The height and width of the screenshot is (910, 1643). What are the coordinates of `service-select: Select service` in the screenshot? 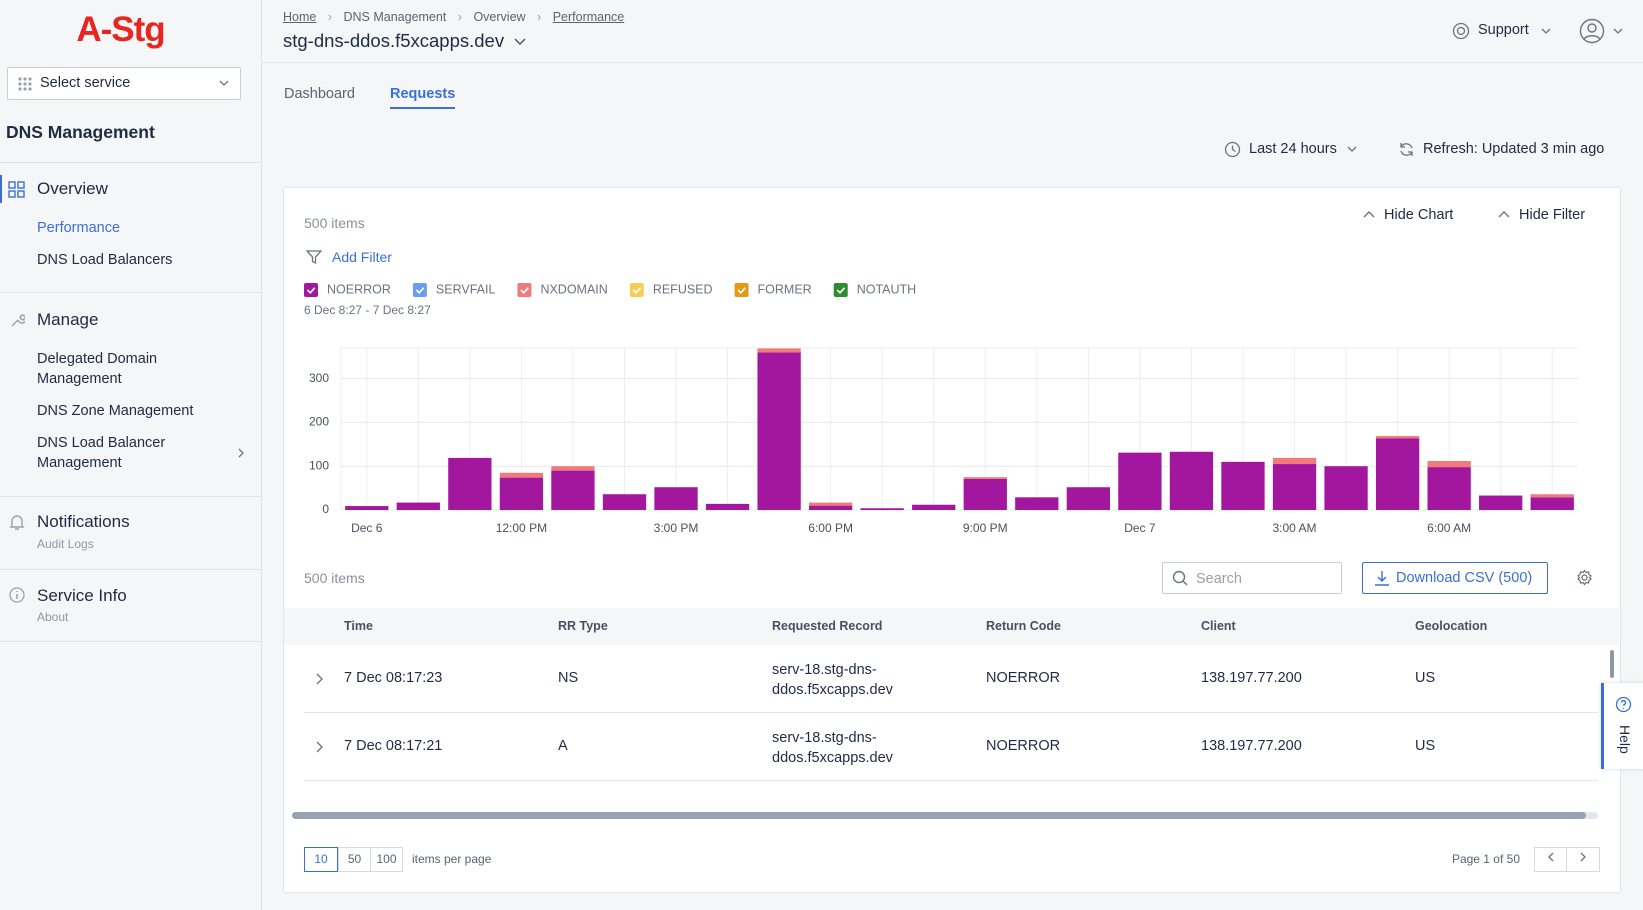 It's located at (124, 83).